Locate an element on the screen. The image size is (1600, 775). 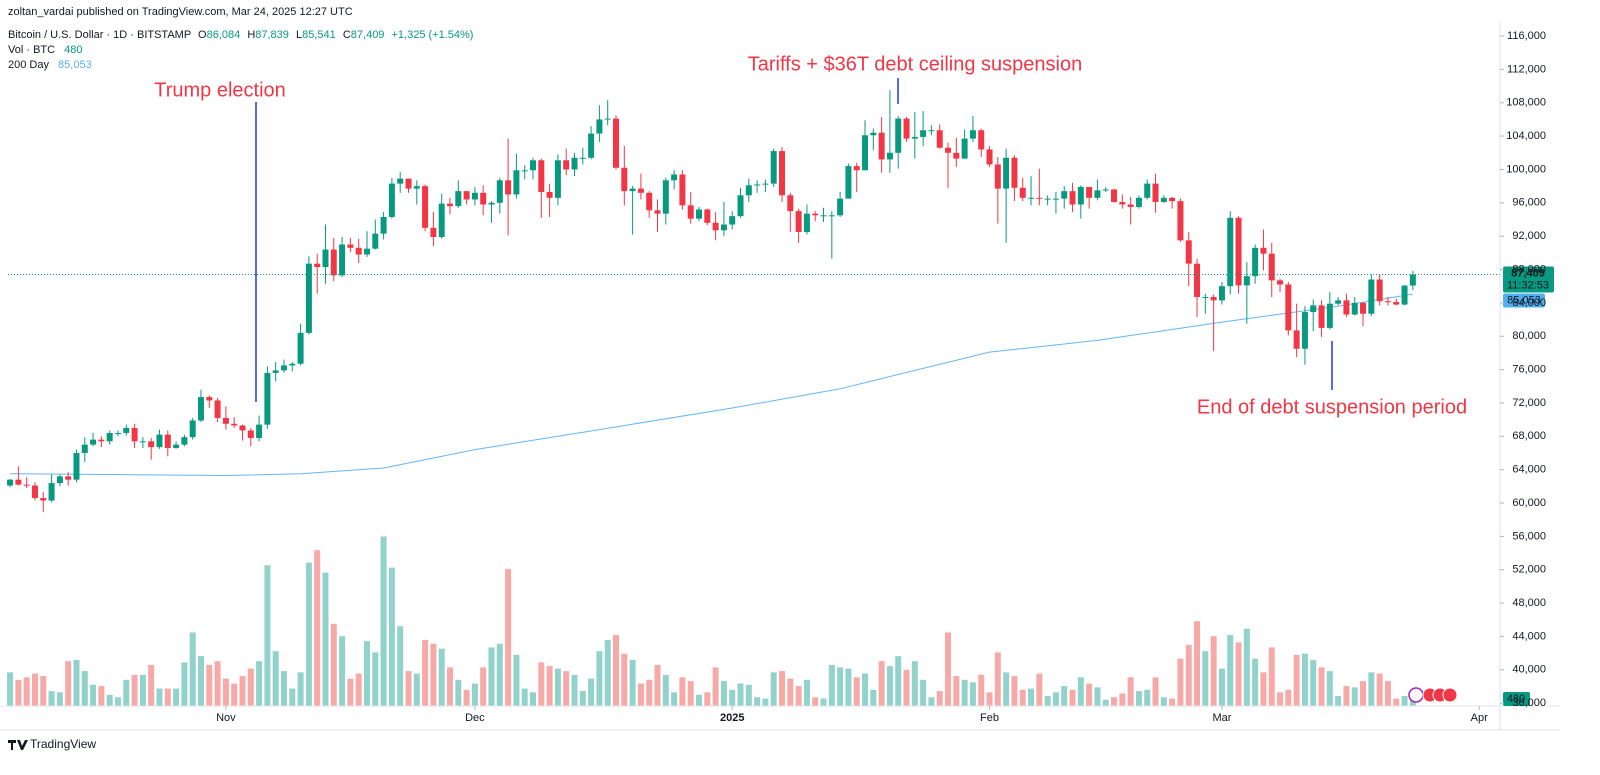
legend-volume: Vol · BTC 480 is located at coordinates (45, 50).